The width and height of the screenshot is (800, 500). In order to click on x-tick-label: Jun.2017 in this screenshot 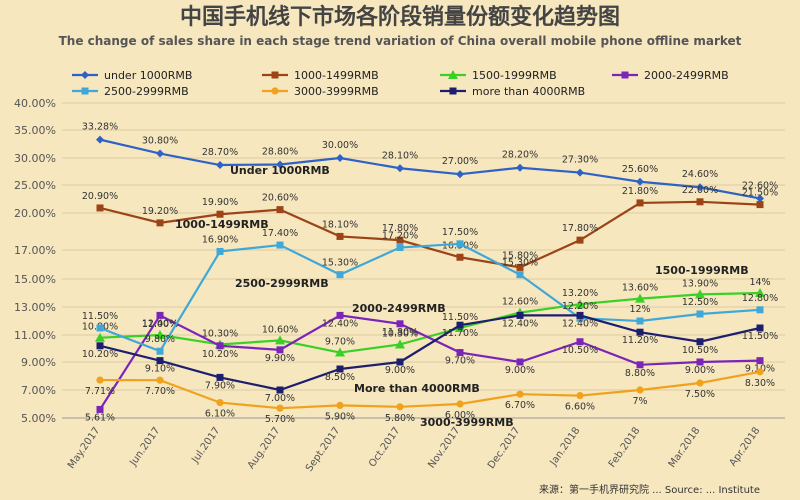, I will do `click(144, 446)`.